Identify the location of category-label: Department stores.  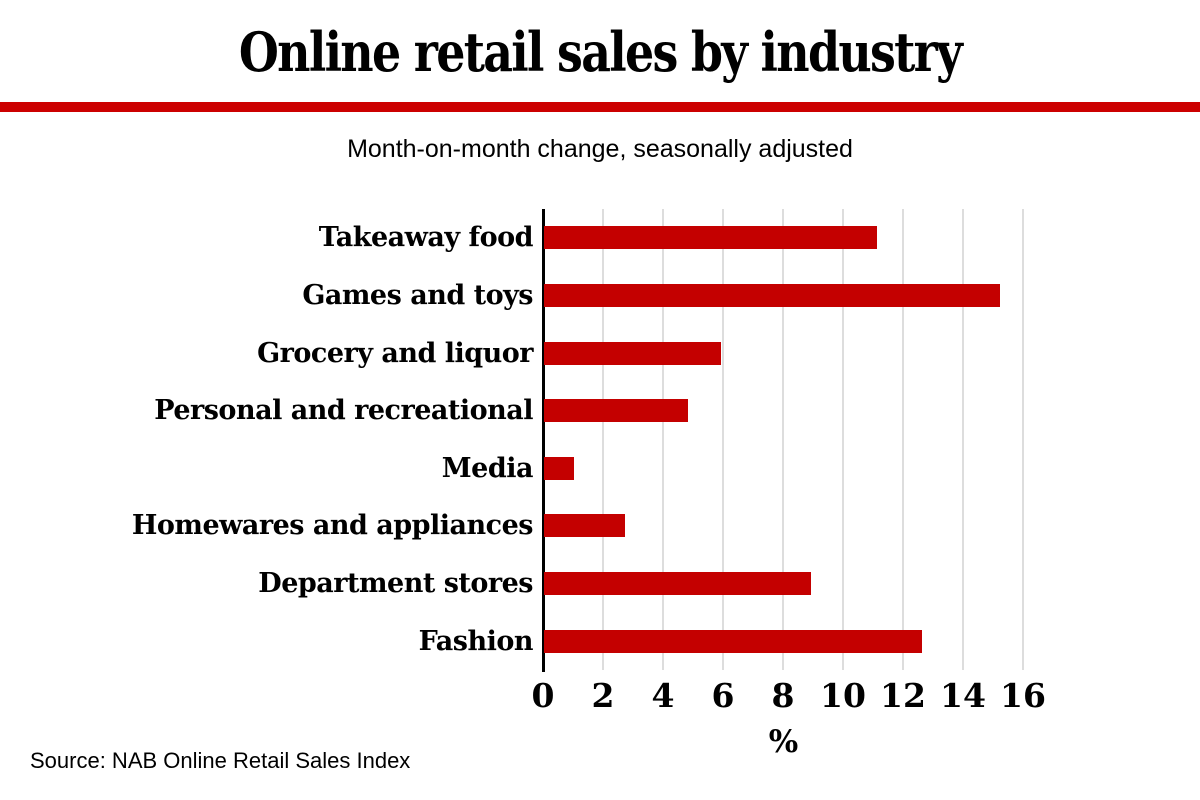
(395, 584).